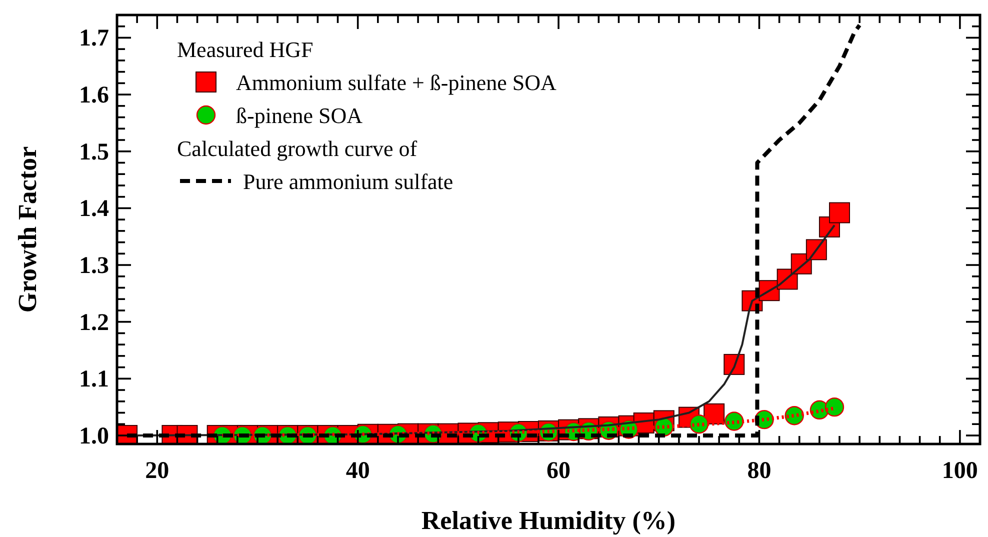 This screenshot has height=537, width=988. Describe the element at coordinates (297, 148) in the screenshot. I see `annotation: Calculated growth curve of` at that location.